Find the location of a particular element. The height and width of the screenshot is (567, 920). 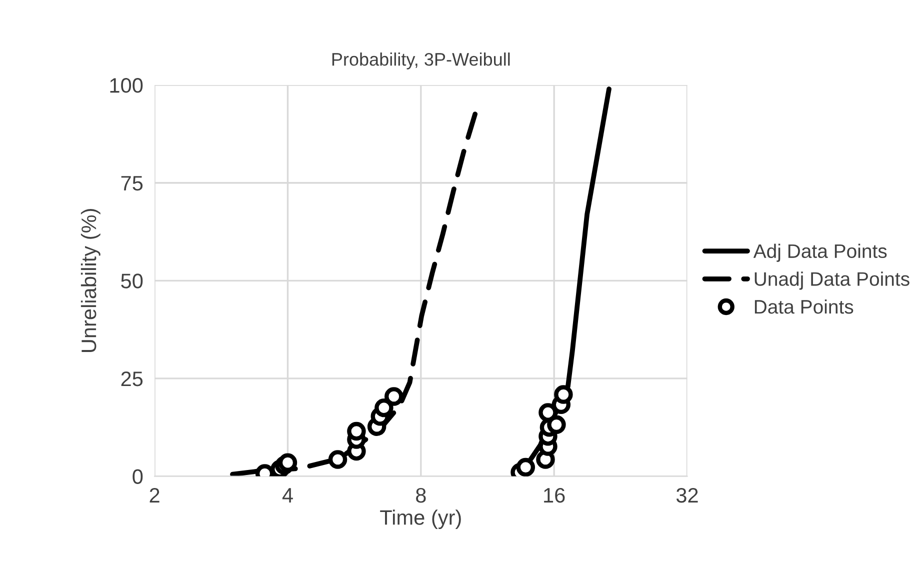

y-tick-label: 50 is located at coordinates (132, 281).